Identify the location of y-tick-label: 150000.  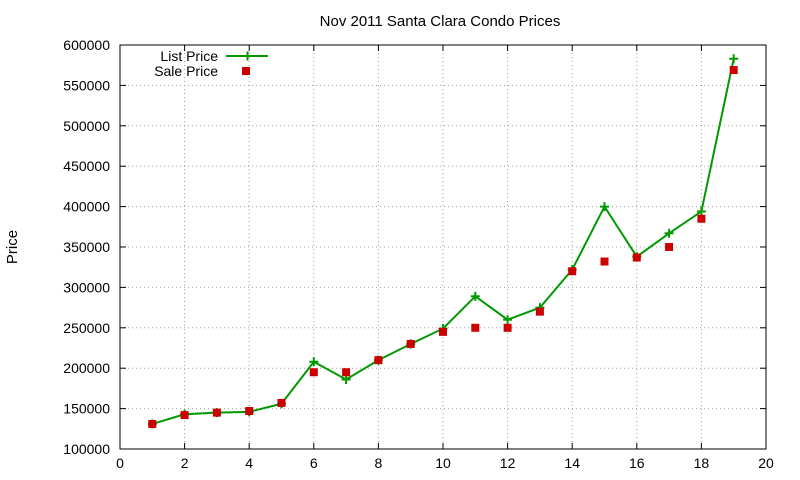
(86, 409).